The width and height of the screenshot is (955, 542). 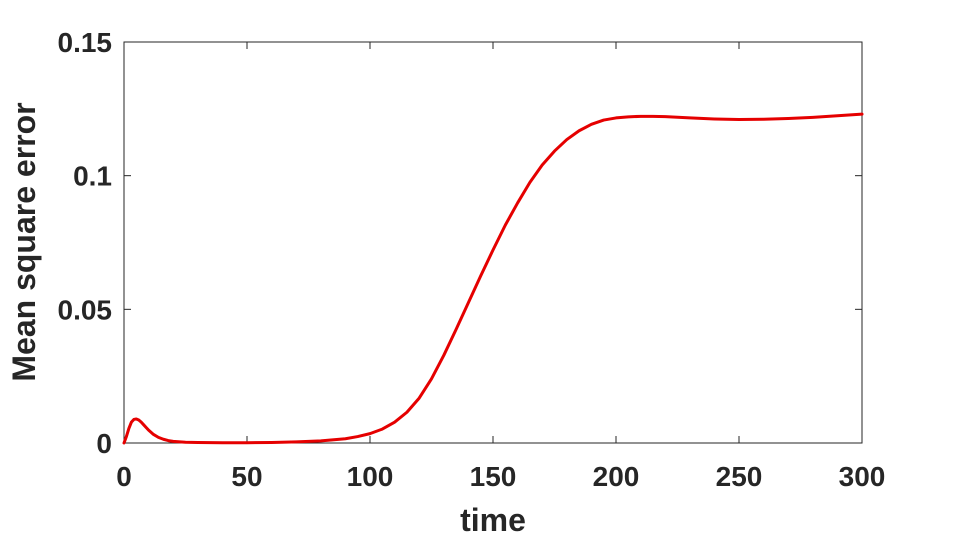 What do you see at coordinates (92, 176) in the screenshot?
I see `y-tick-label: 0.1` at bounding box center [92, 176].